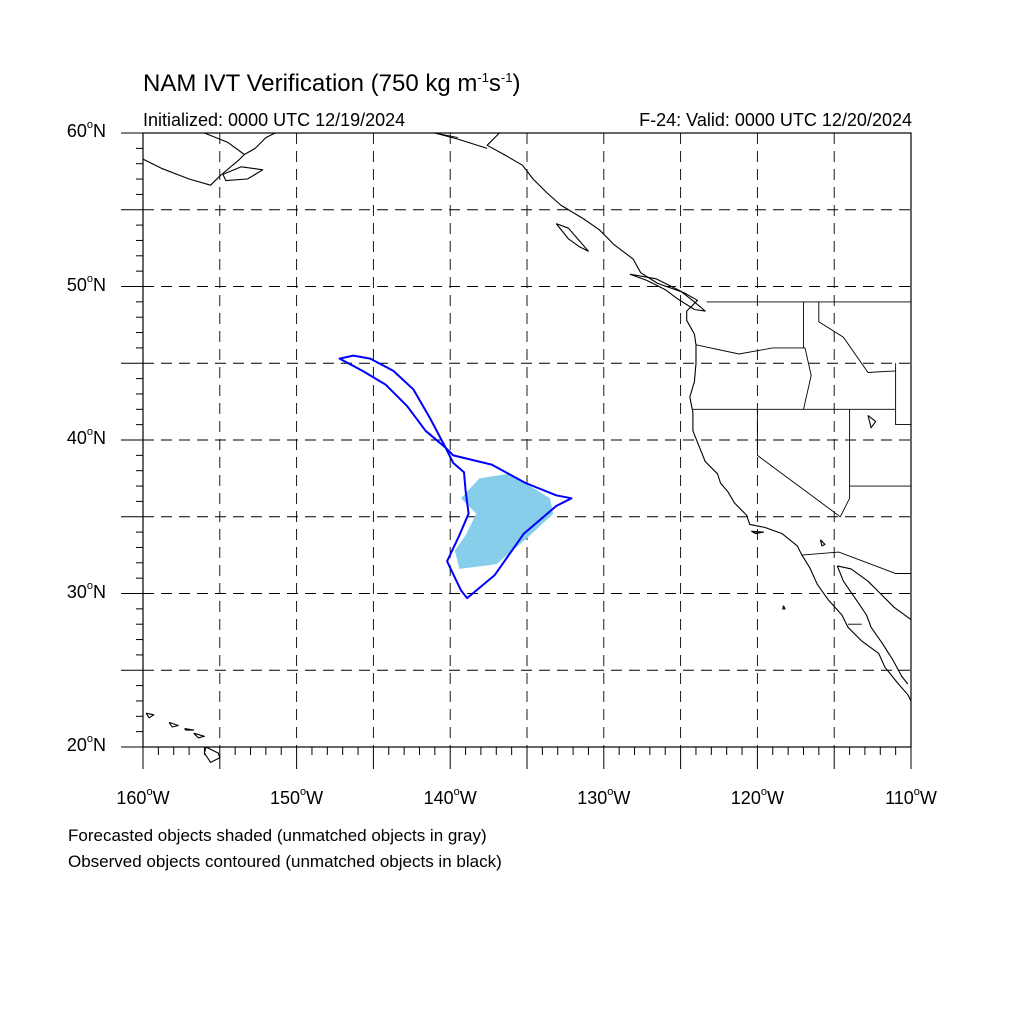 The height and width of the screenshot is (1024, 1024). Describe the element at coordinates (86, 590) in the screenshot. I see `lat-label: 30oN` at that location.